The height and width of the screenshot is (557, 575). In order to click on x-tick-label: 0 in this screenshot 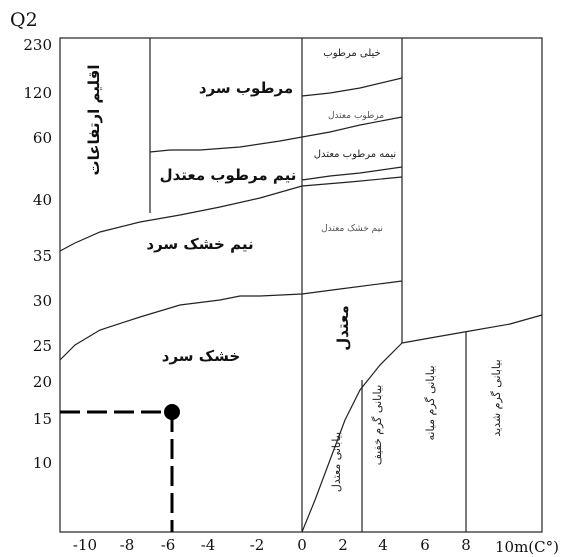, I will do `click(302, 545)`.